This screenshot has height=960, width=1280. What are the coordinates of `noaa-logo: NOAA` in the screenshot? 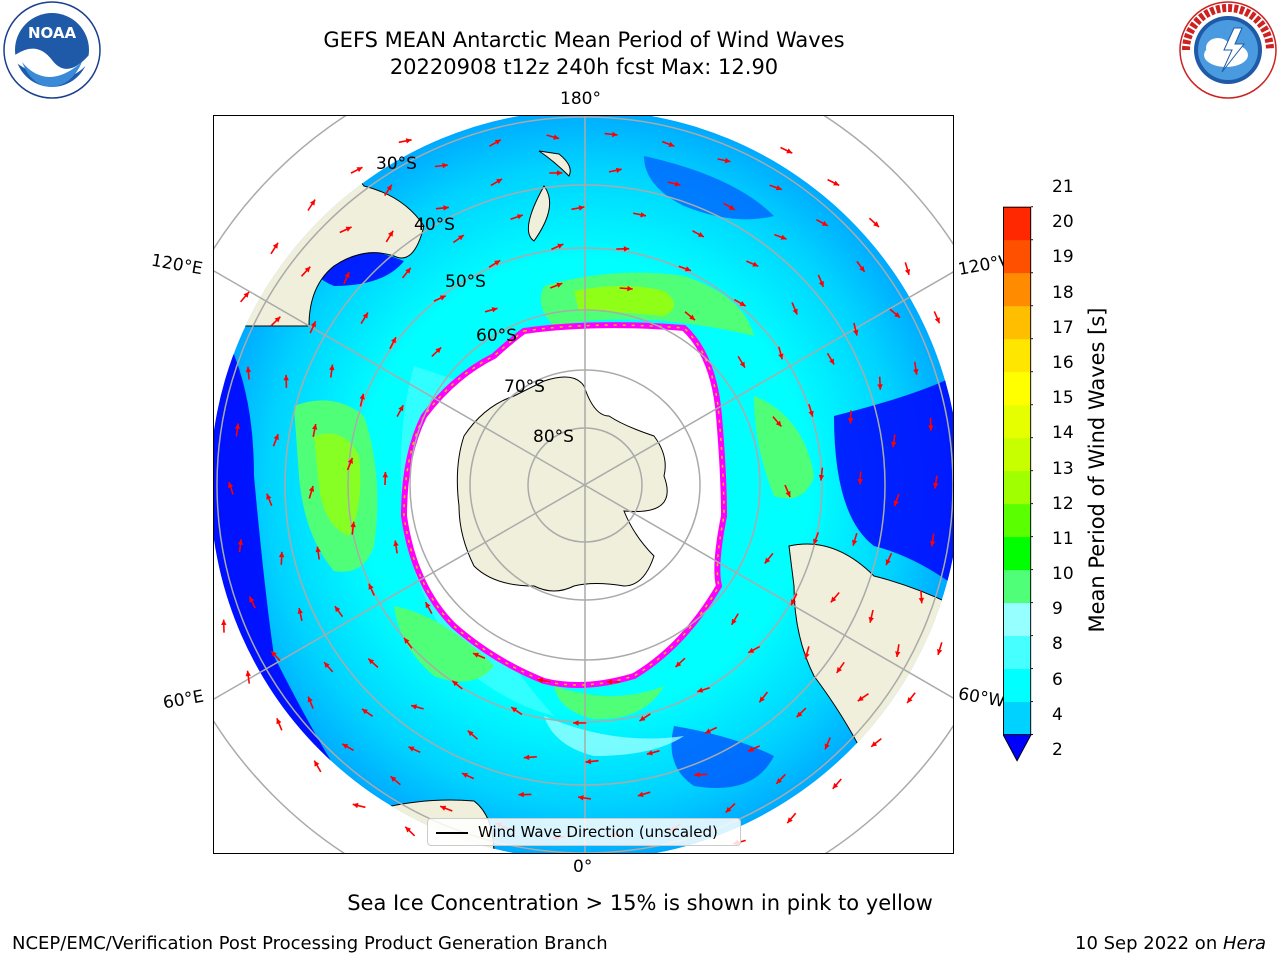 It's located at (52, 50).